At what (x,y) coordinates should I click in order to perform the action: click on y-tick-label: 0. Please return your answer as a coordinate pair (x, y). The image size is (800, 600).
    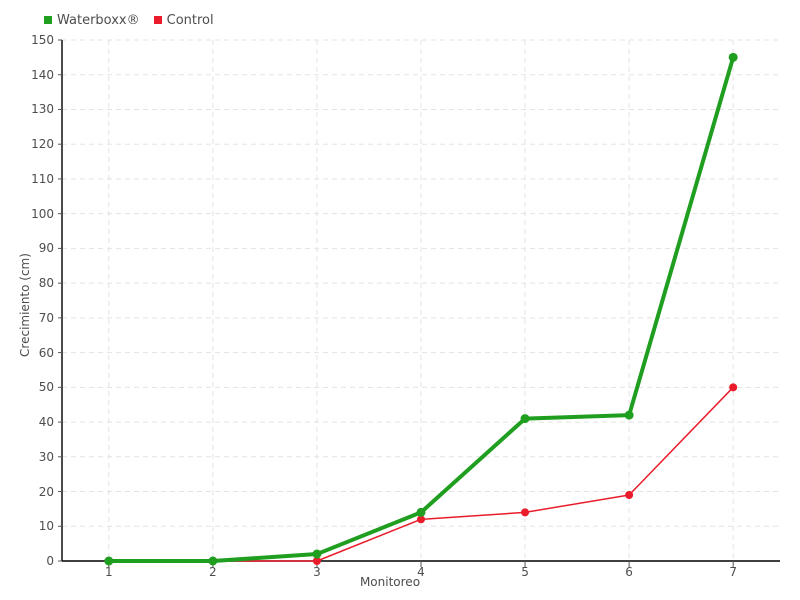
    Looking at the image, I should click on (50, 561).